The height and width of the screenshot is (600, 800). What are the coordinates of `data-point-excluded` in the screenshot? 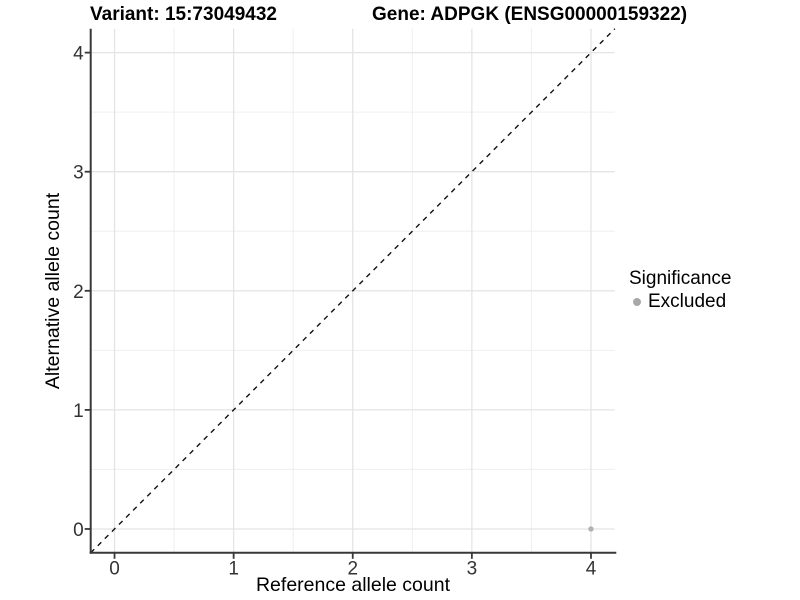 It's located at (591, 529).